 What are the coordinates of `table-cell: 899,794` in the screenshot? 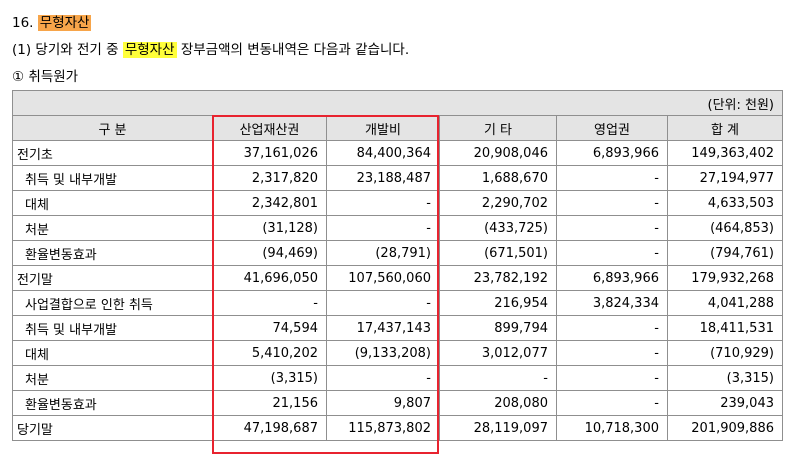 It's located at (498, 328).